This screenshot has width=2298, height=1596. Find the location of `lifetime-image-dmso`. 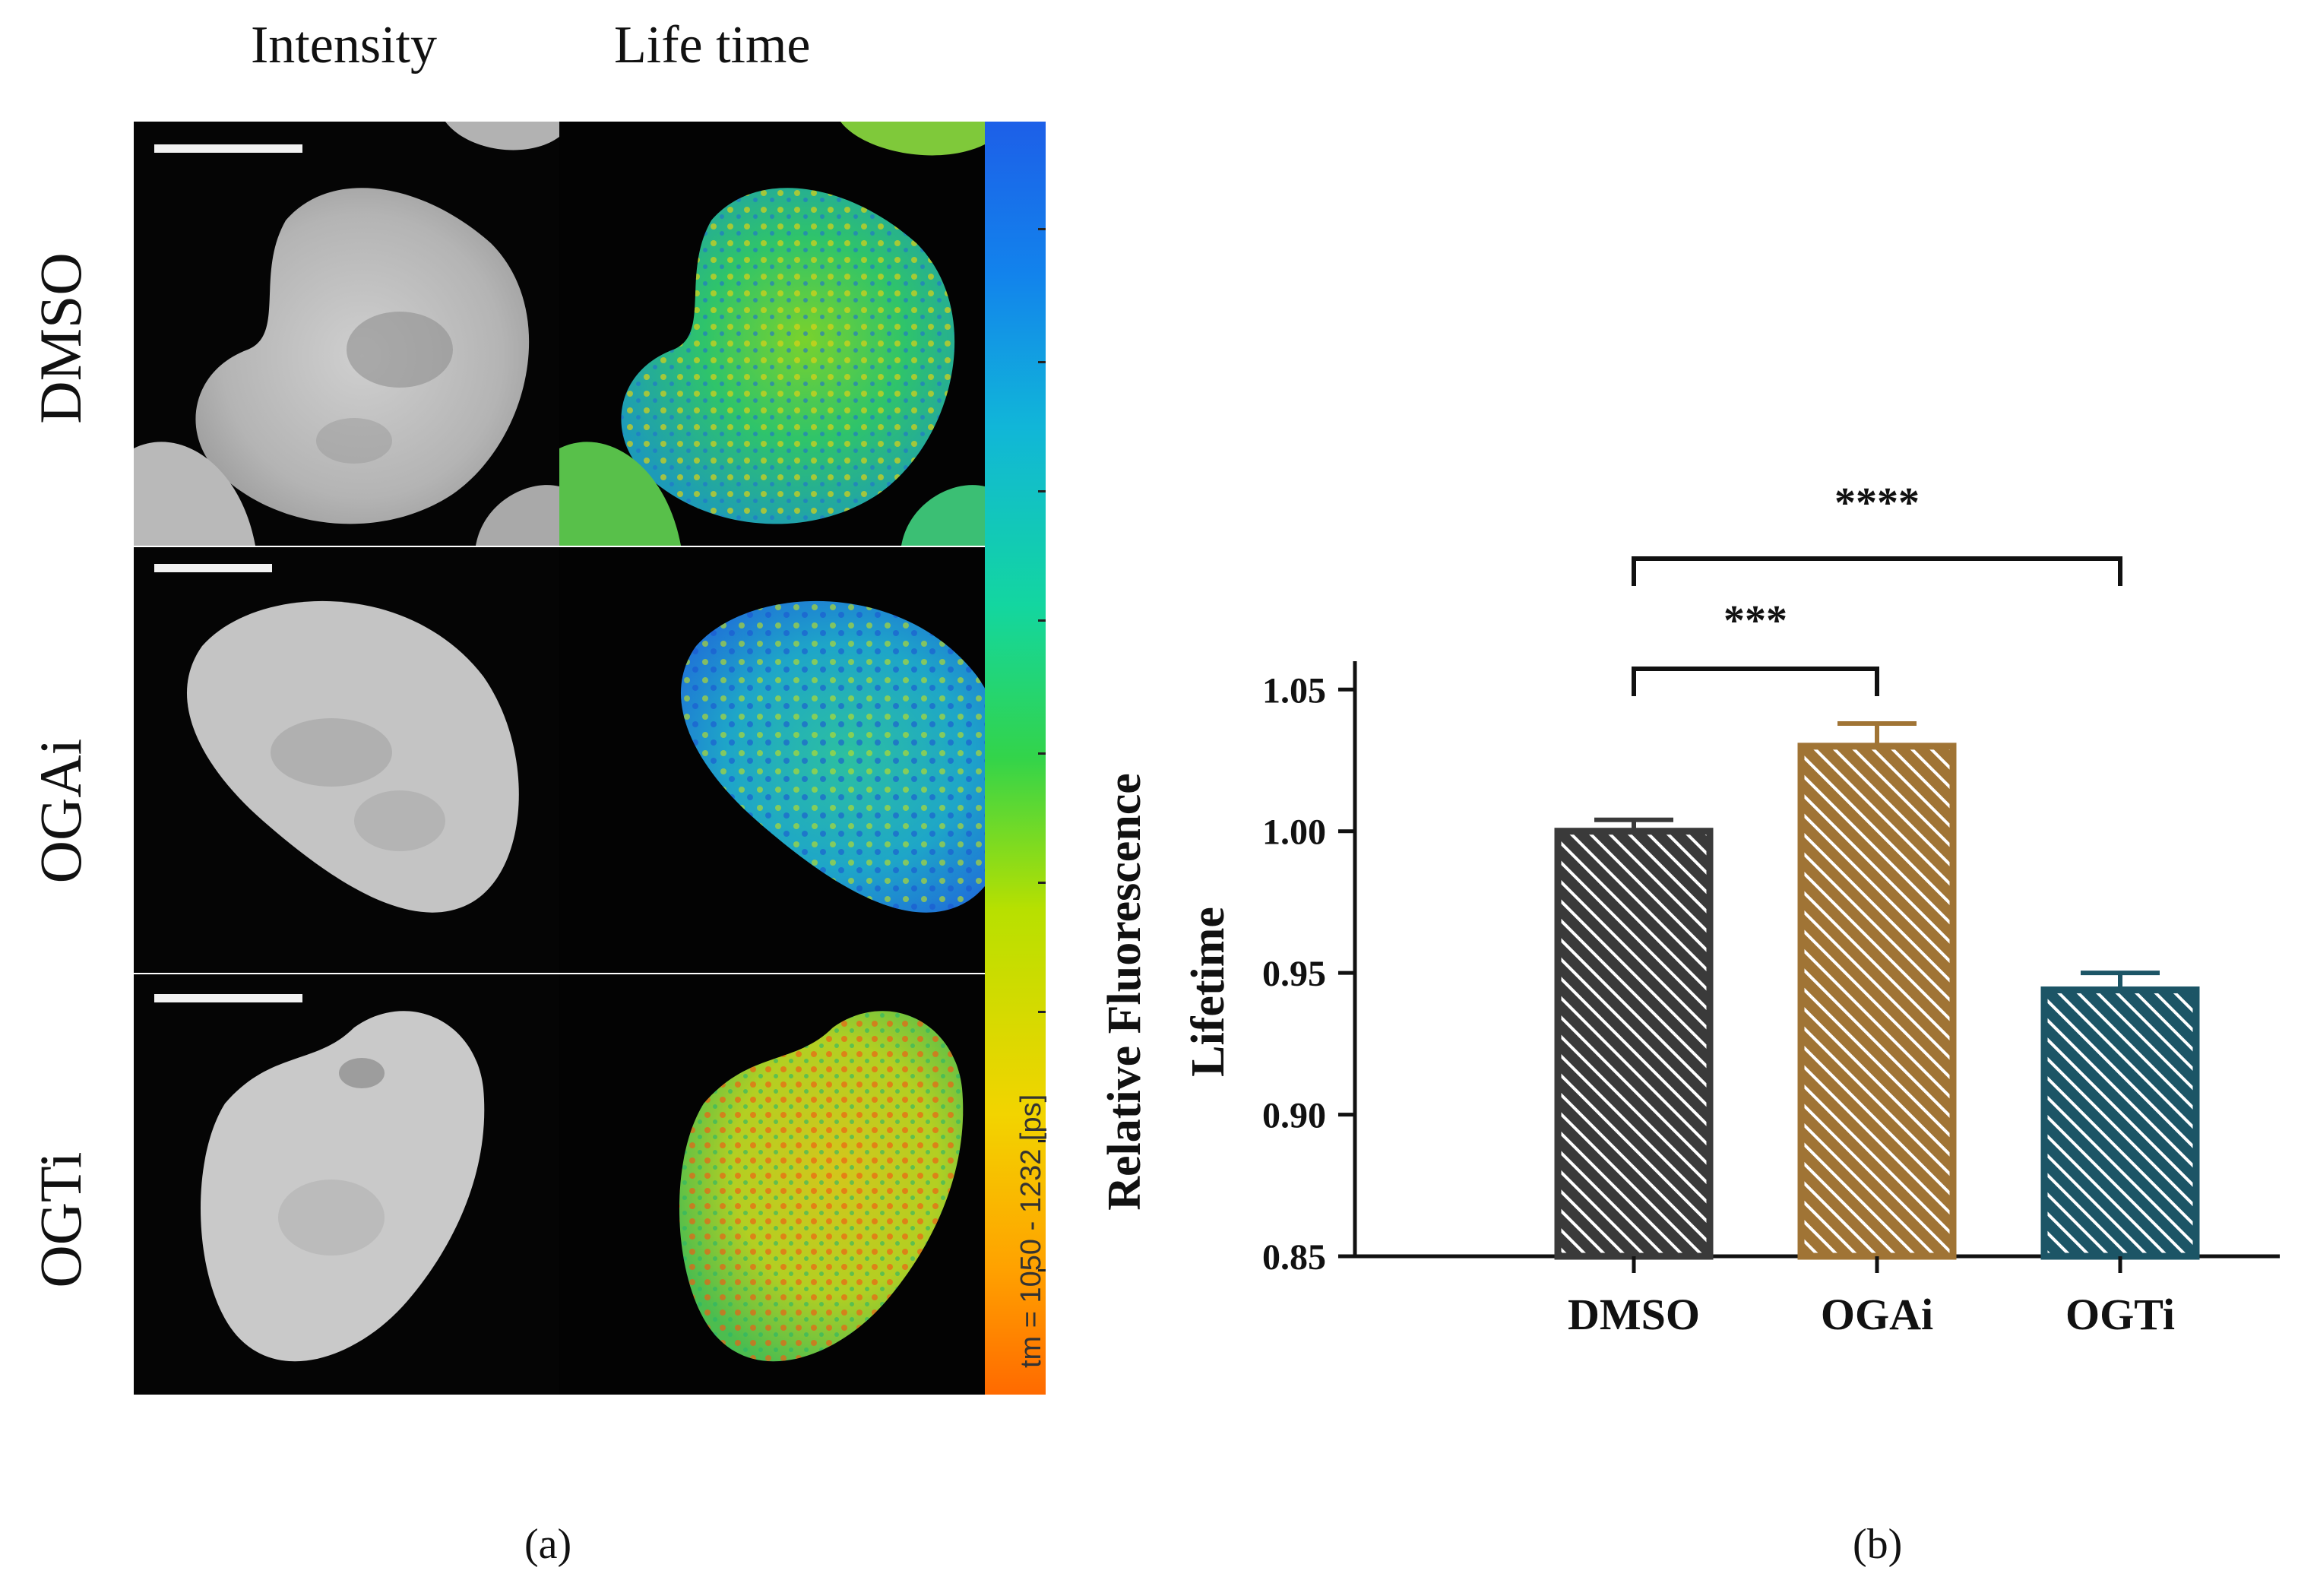

lifetime-image-dmso is located at coordinates (772, 334).